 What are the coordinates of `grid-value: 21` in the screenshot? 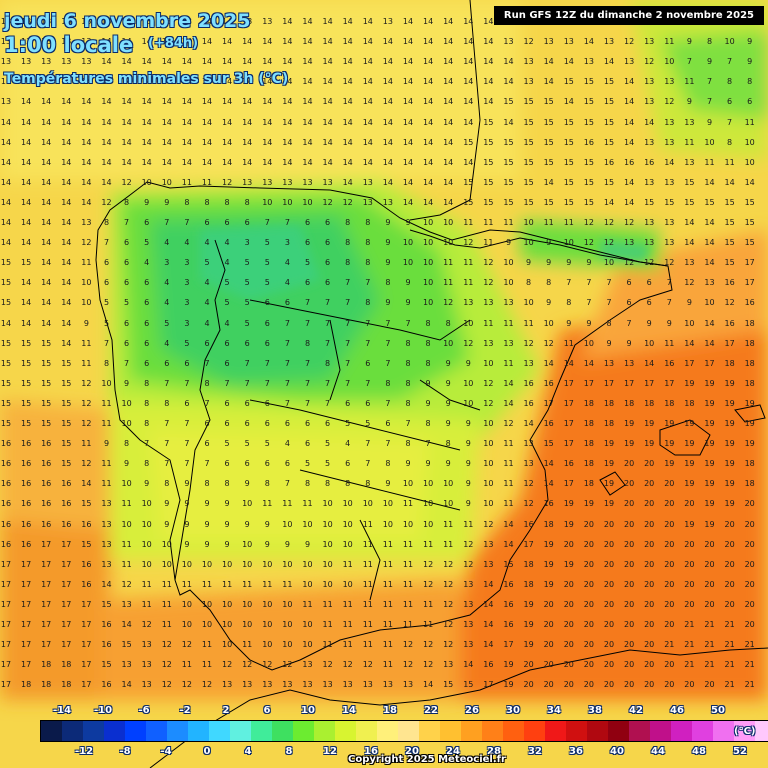 It's located at (729, 645).